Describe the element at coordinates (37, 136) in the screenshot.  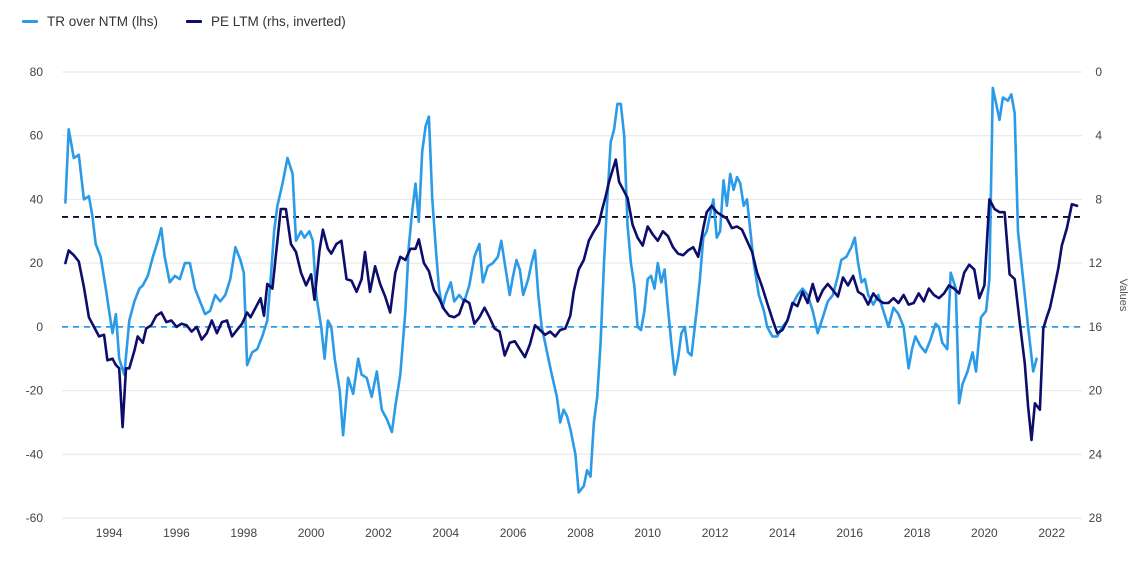
I see `y-tick-label: 60` at that location.